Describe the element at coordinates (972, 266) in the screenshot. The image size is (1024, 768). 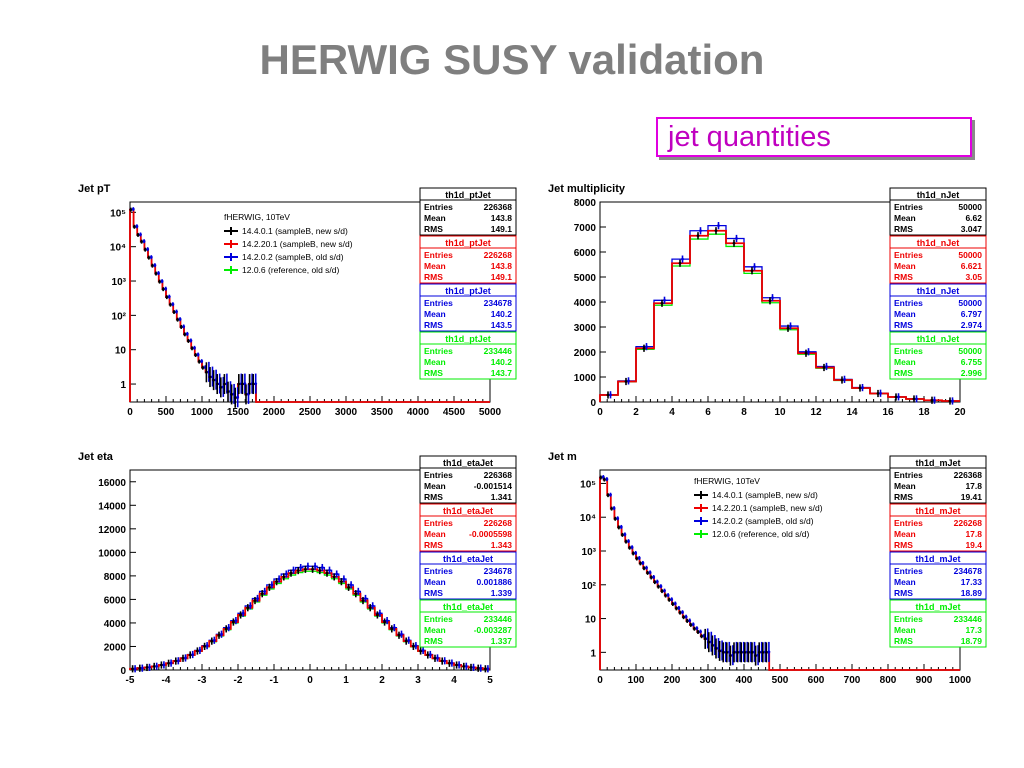
I see `stats-value: 6.621` at that location.